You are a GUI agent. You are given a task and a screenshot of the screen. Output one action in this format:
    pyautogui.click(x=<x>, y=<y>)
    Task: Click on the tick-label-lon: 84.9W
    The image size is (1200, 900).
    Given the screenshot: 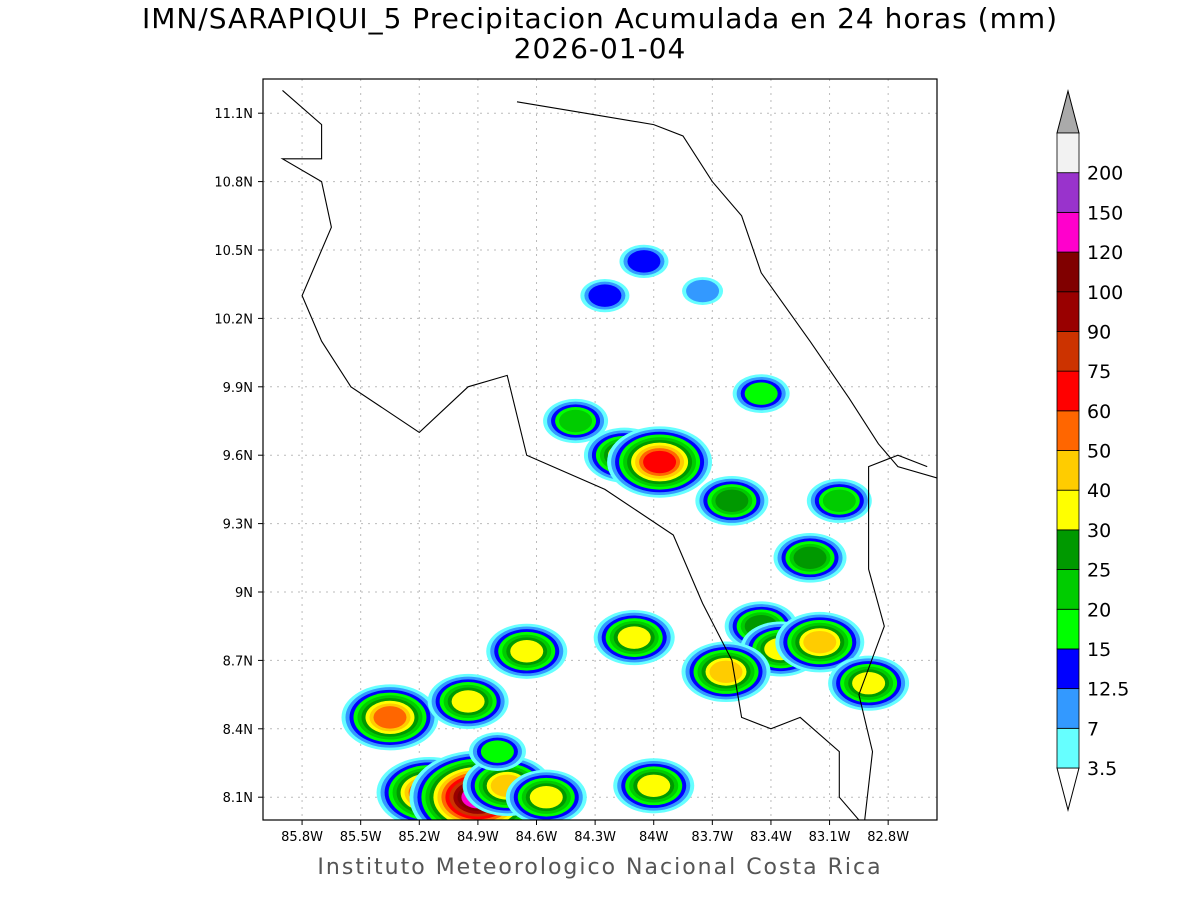 What is the action you would take?
    pyautogui.click(x=478, y=837)
    